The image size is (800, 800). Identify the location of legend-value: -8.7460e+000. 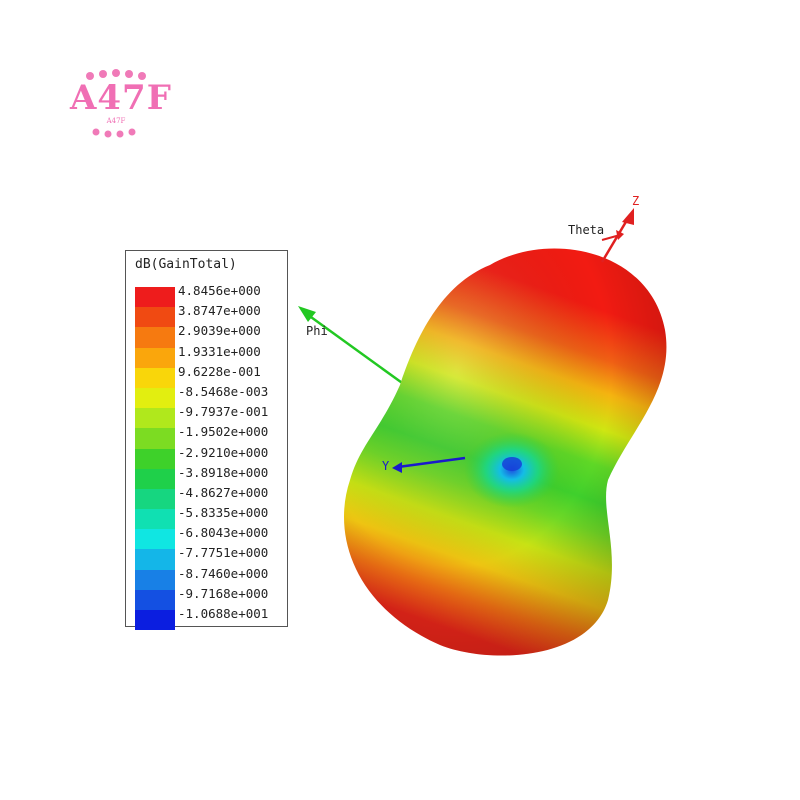
(223, 573).